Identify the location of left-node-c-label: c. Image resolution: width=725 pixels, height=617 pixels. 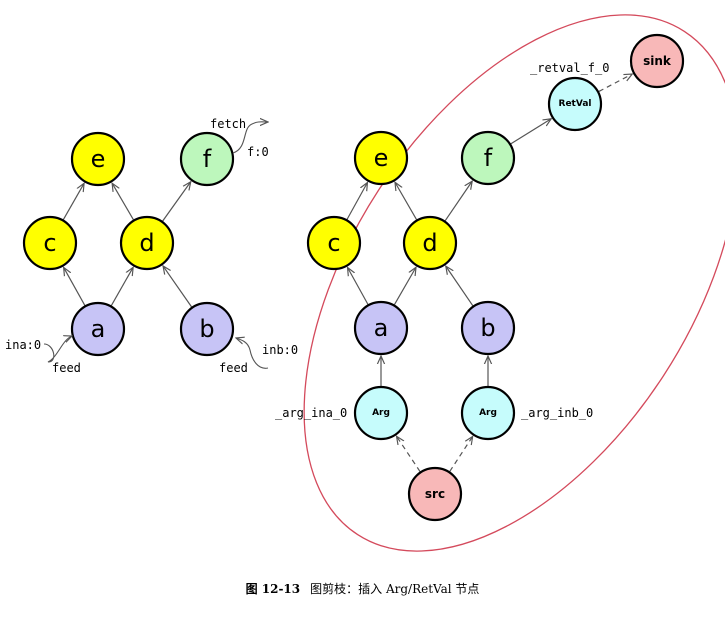
(49, 243).